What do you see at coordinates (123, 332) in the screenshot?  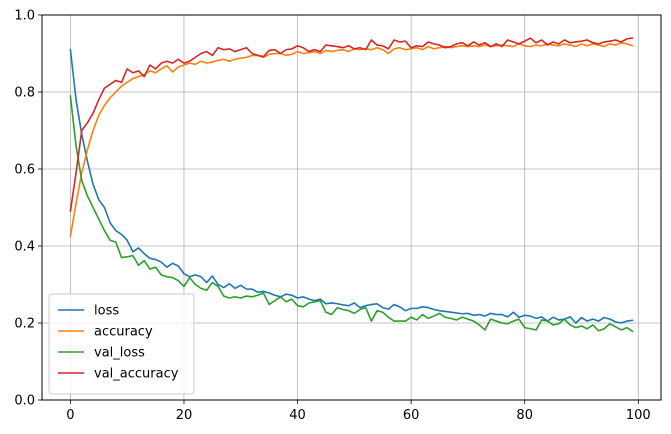 I see `legend-label-accuracy: accuracy` at bounding box center [123, 332].